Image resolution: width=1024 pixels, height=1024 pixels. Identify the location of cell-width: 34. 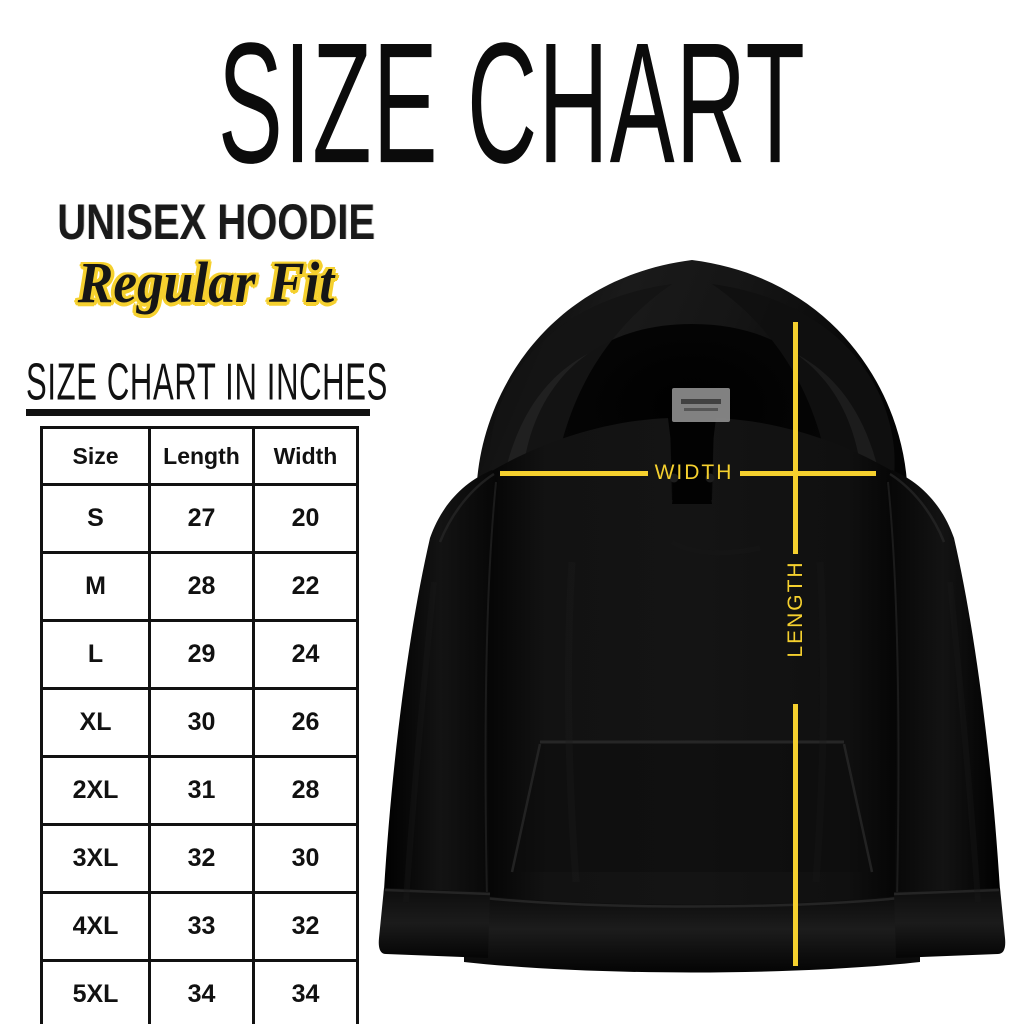
(305, 991).